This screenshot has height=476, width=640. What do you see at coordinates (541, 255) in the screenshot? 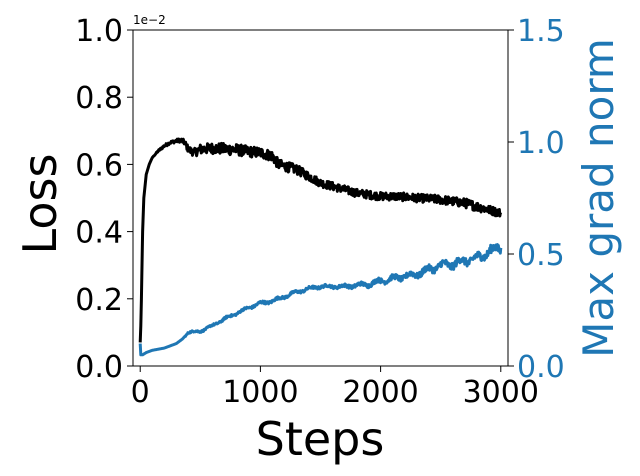
I see `y-right-tick-label: 0.5` at bounding box center [541, 255].